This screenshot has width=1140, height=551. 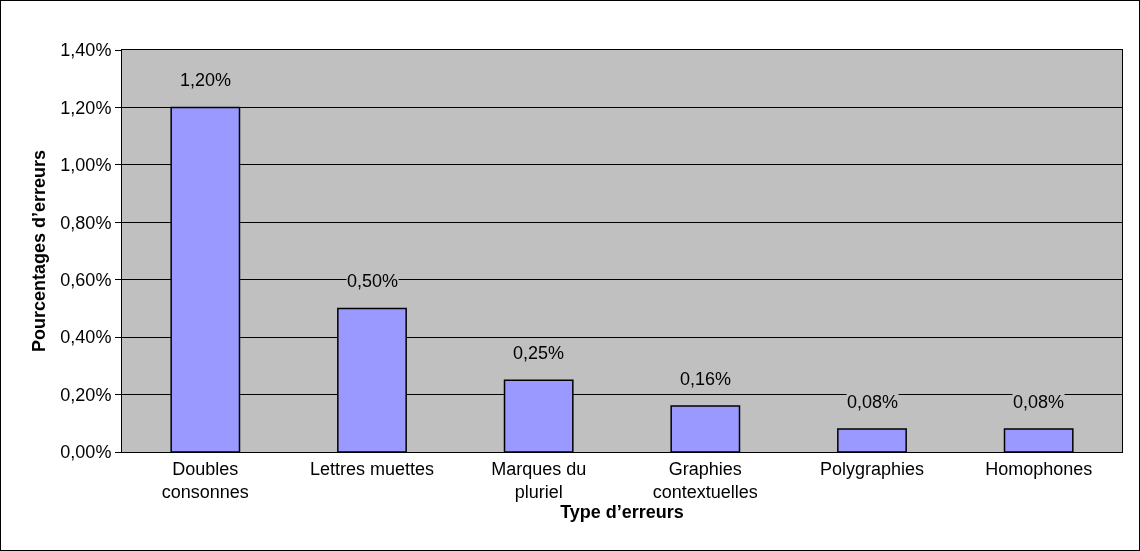 I want to click on x-tick-label: Doubles consonnes, so click(x=205, y=480).